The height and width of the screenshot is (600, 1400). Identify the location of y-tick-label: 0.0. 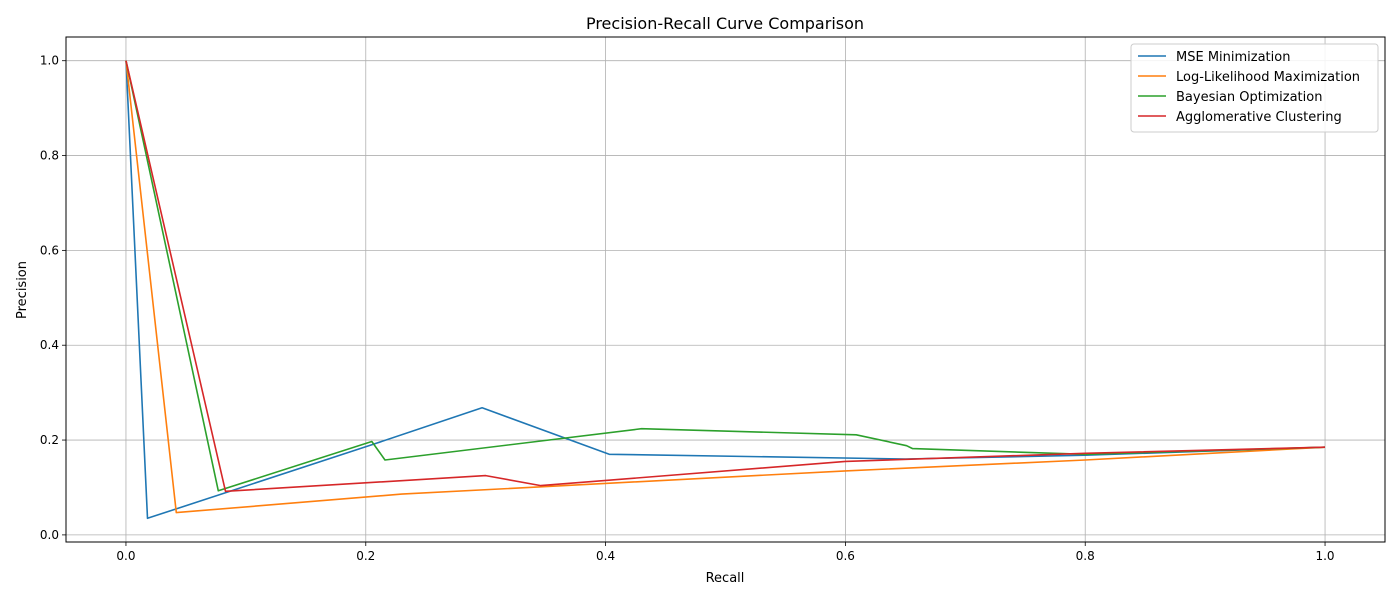
(49, 535).